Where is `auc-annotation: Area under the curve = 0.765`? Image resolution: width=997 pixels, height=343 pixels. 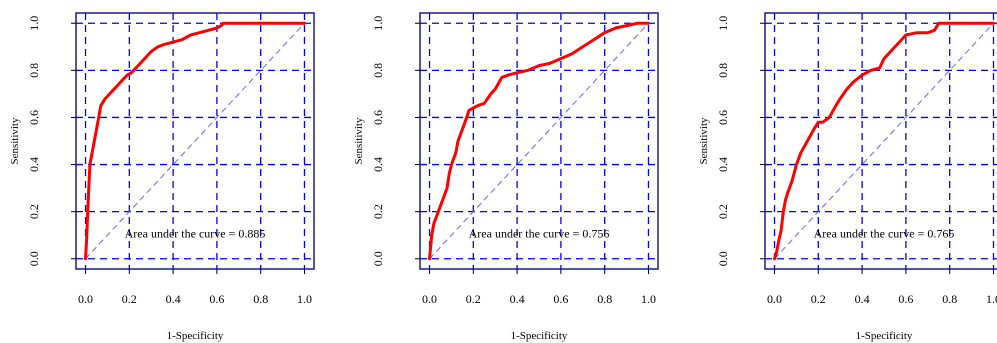
auc-annotation: Area under the curve = 0.765 is located at coordinates (884, 234).